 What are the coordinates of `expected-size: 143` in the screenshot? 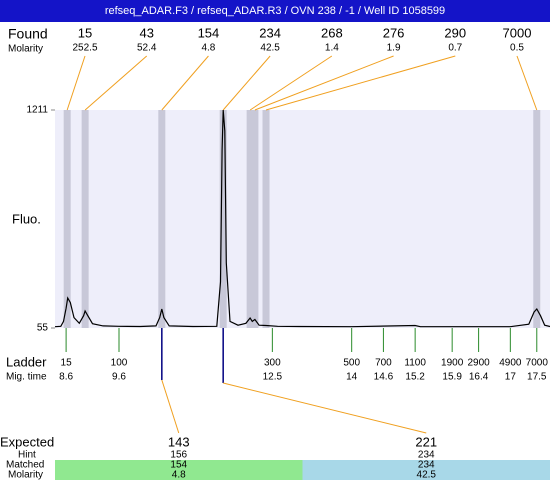 It's located at (179, 441).